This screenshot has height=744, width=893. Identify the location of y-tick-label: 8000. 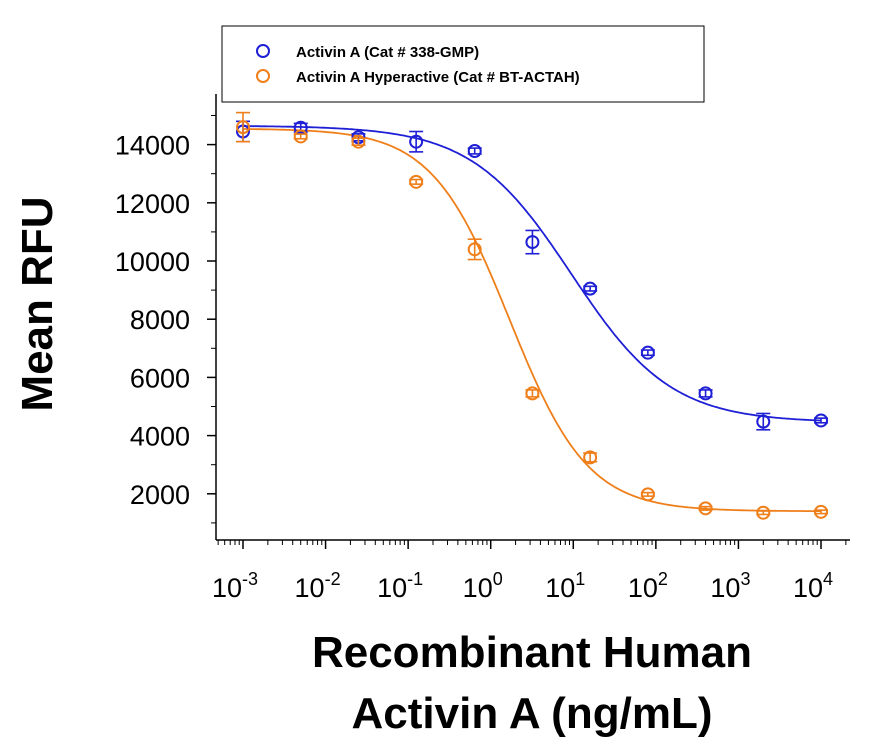
(160, 320).